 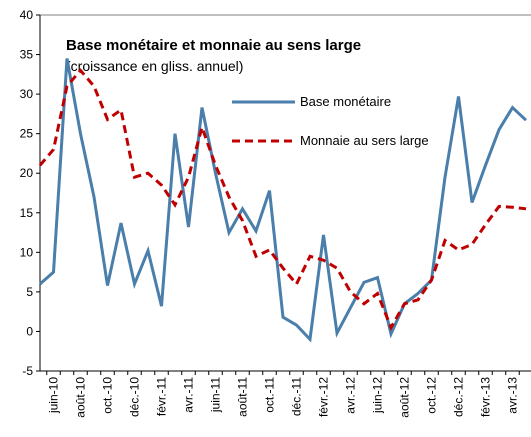 I want to click on chart-title: Base monétaire et monnaie au sens large, so click(x=213, y=45).